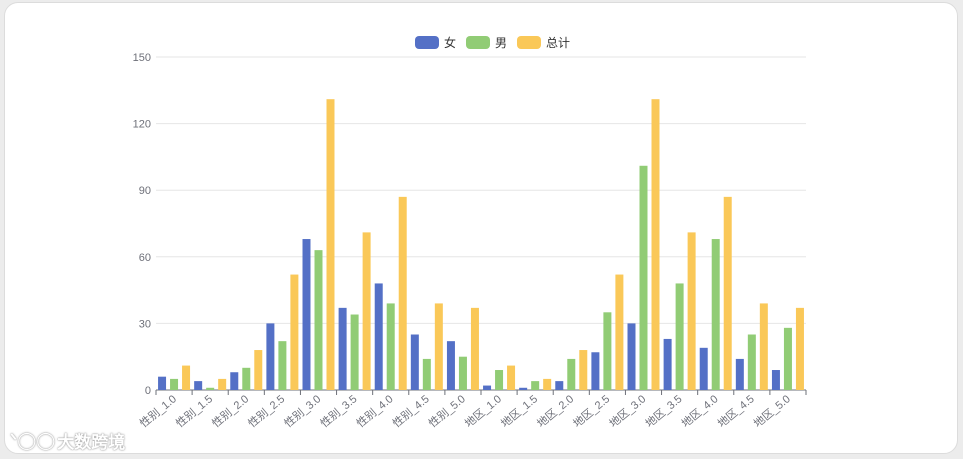  I want to click on x-tick-label-3: 性别_2.5, so click(266, 411).